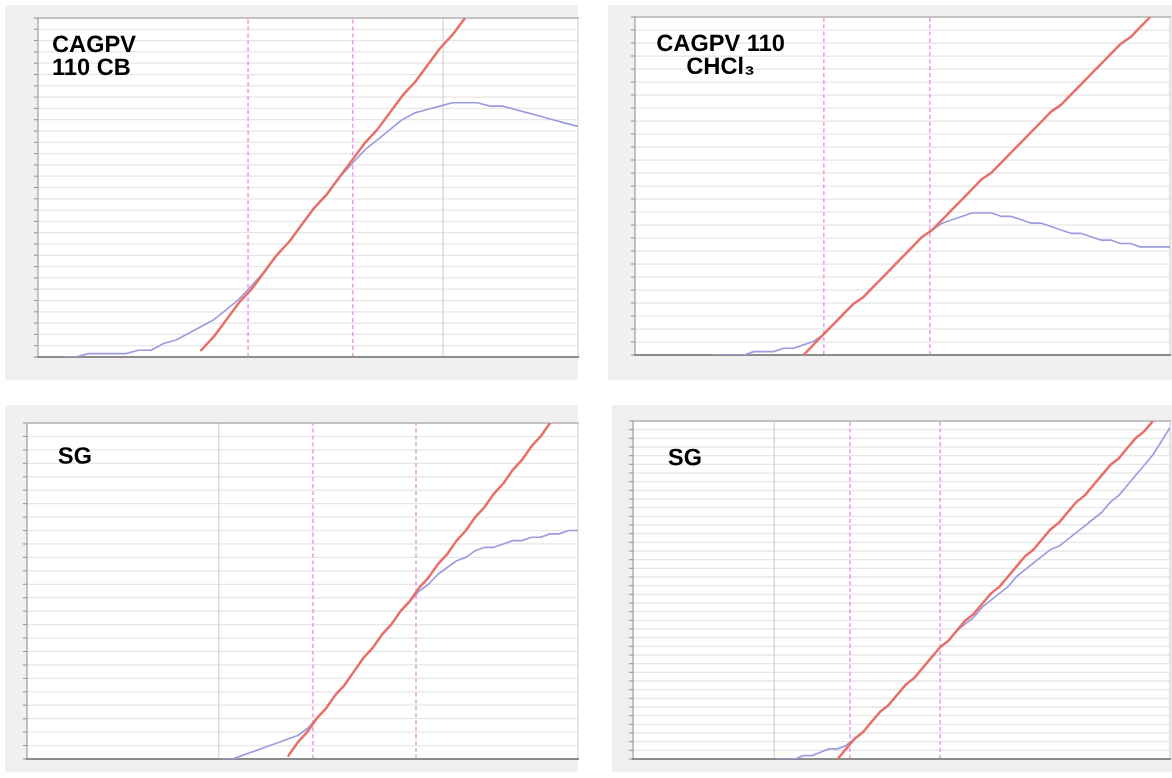  I want to click on text: CAGPV 110 CHCl₃, so click(720, 54).